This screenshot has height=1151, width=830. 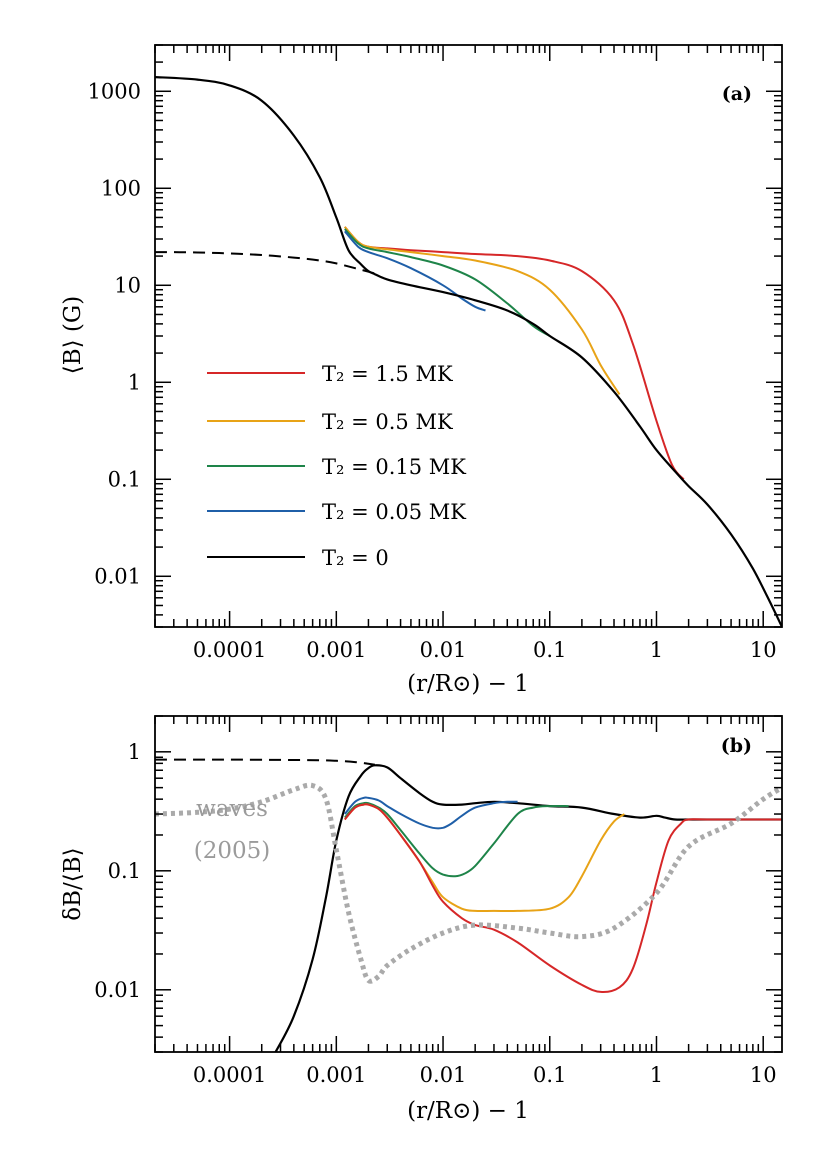 What do you see at coordinates (127, 285) in the screenshot?
I see `y-tick-label: 10` at bounding box center [127, 285].